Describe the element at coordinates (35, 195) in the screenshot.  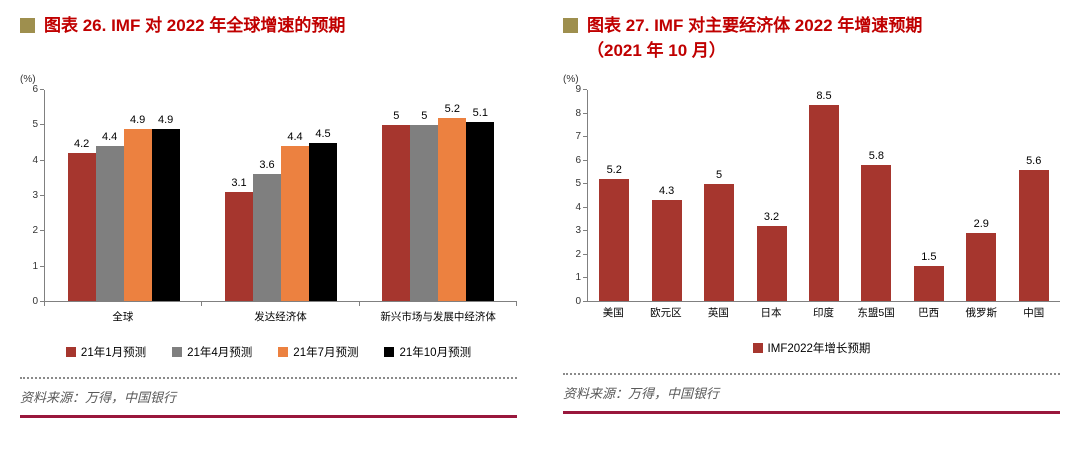
I see `y-tick-label: 3` at that location.